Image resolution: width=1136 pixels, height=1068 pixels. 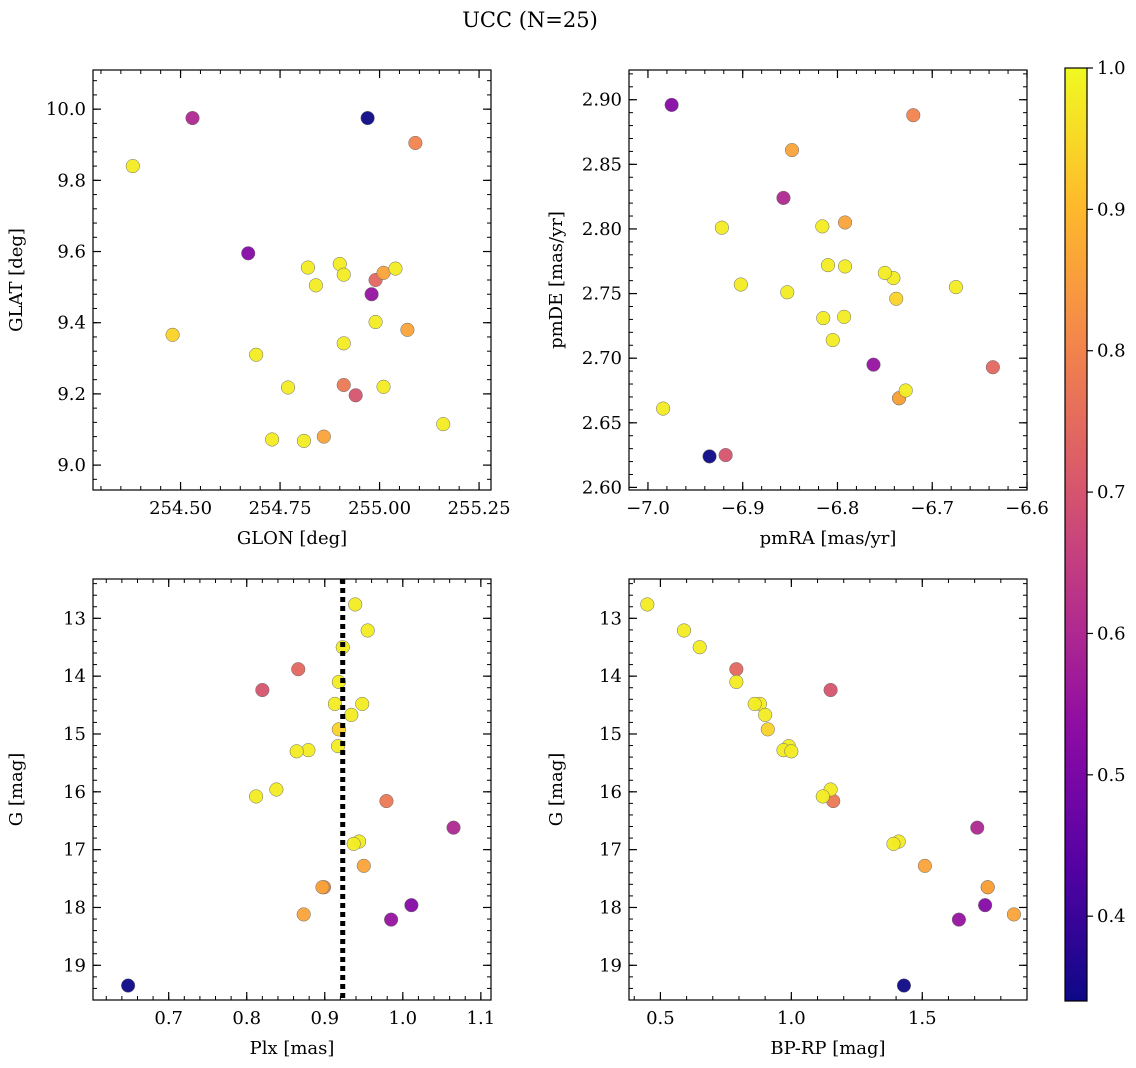 I want to click on y-tick-label: 16, so click(x=74, y=792).